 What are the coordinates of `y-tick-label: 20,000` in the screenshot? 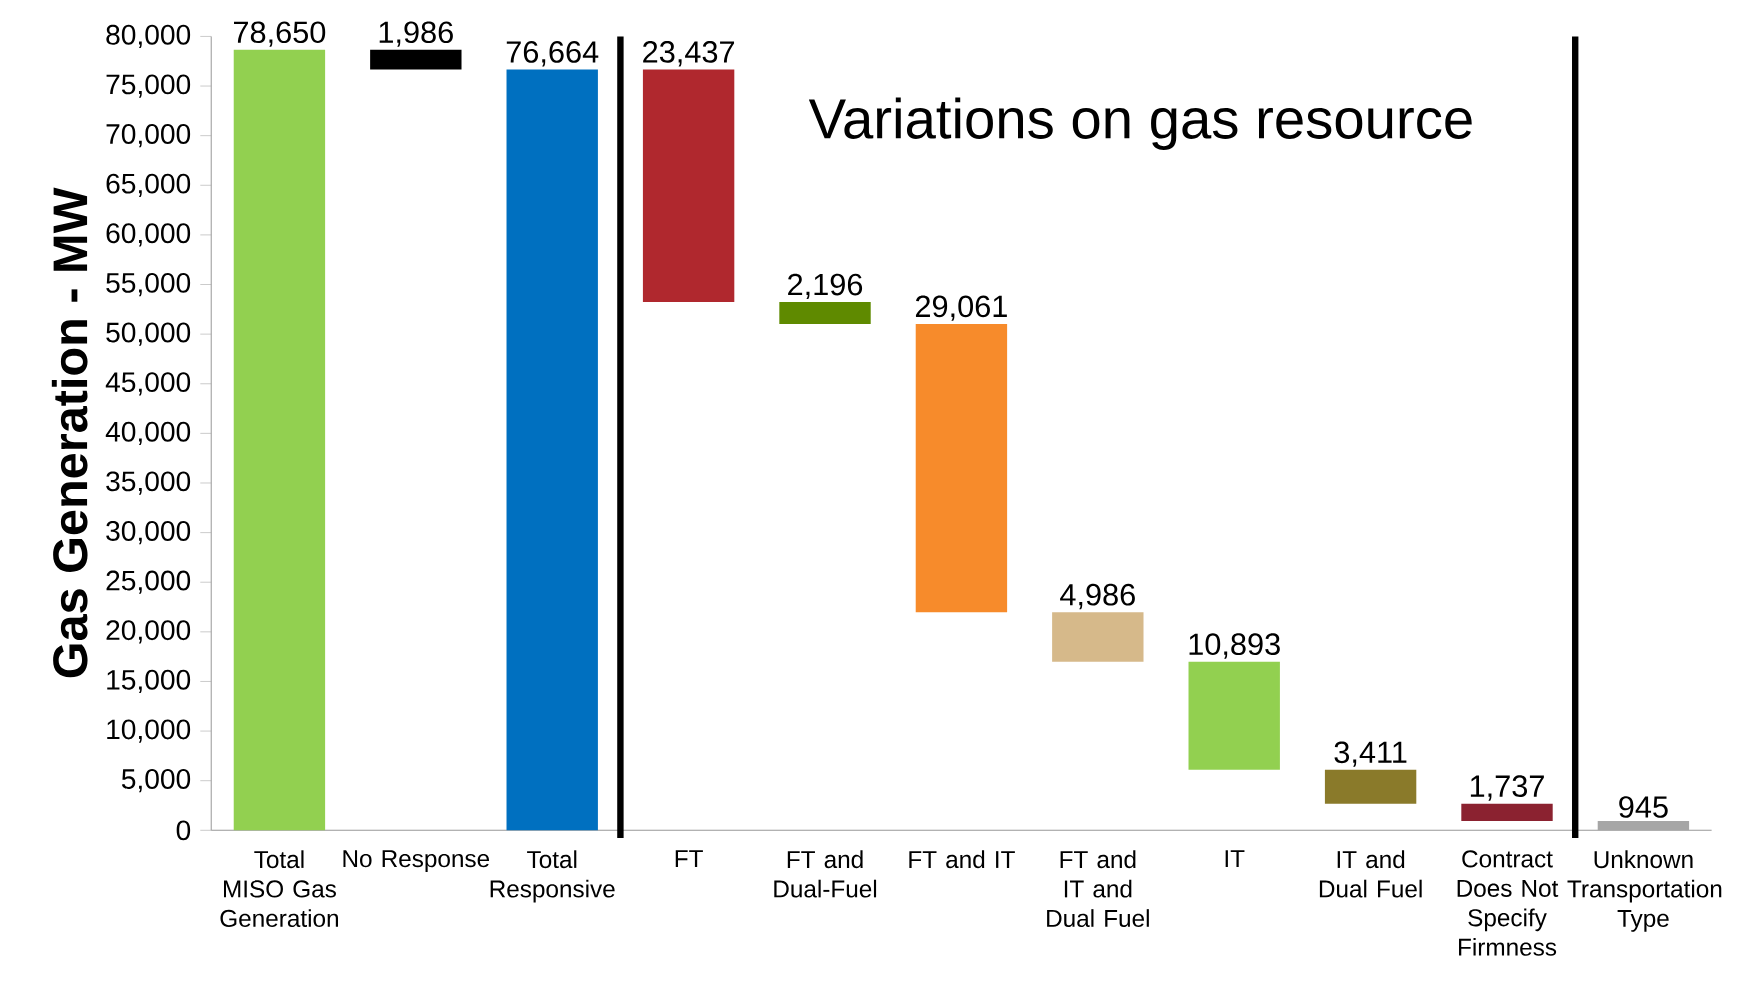 It's located at (148, 632).